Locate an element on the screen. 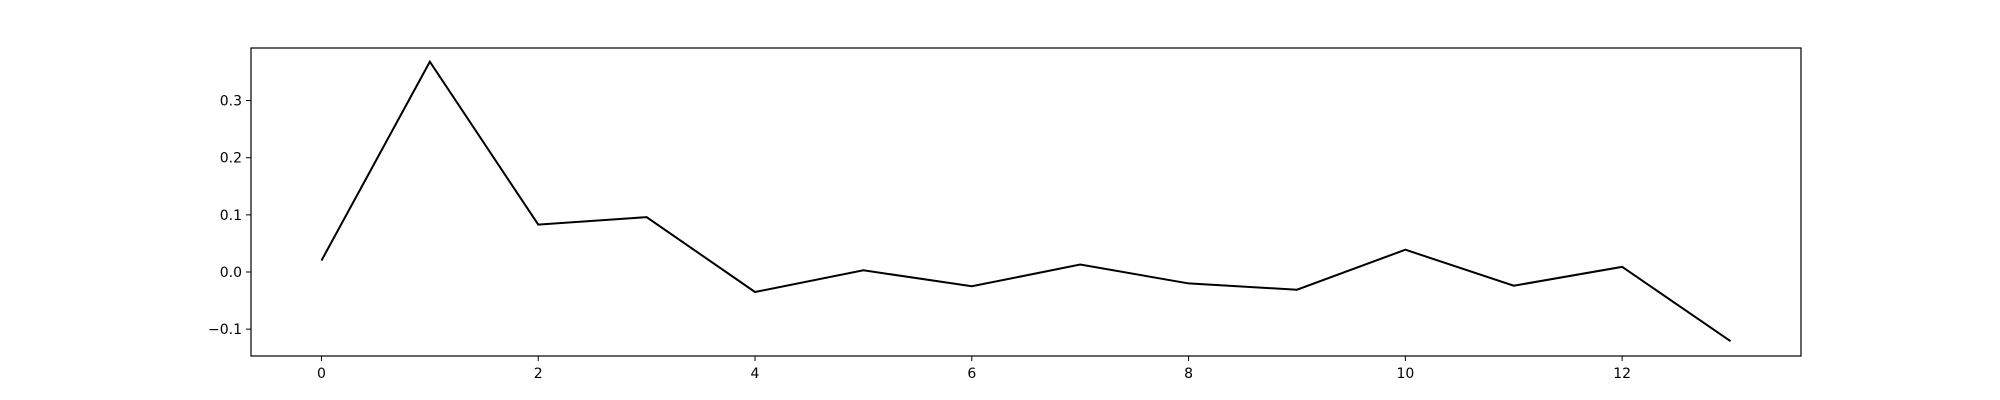 The image size is (2000, 400). x-tick-label-1: 2 is located at coordinates (538, 374).